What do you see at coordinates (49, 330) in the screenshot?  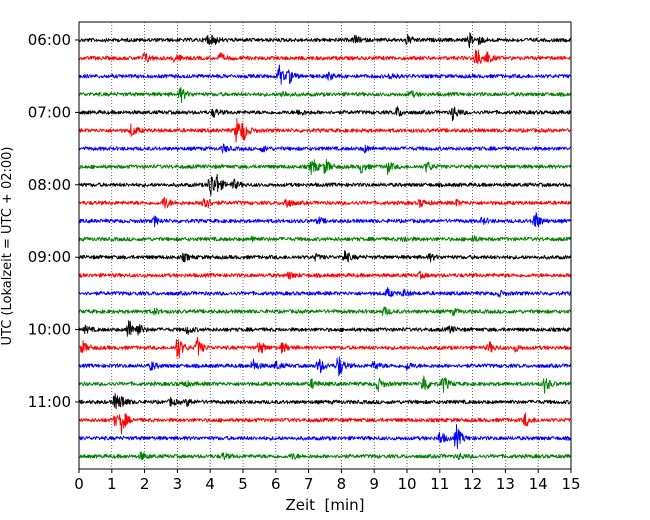 I see `y-tick-label: 10:00` at bounding box center [49, 330].